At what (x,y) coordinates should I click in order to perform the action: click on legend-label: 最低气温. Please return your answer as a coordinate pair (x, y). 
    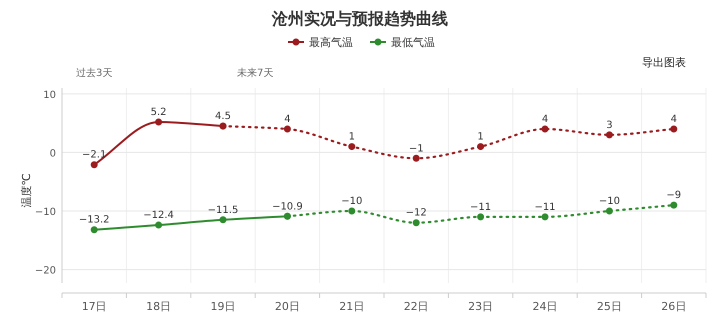
    Looking at the image, I should click on (413, 42).